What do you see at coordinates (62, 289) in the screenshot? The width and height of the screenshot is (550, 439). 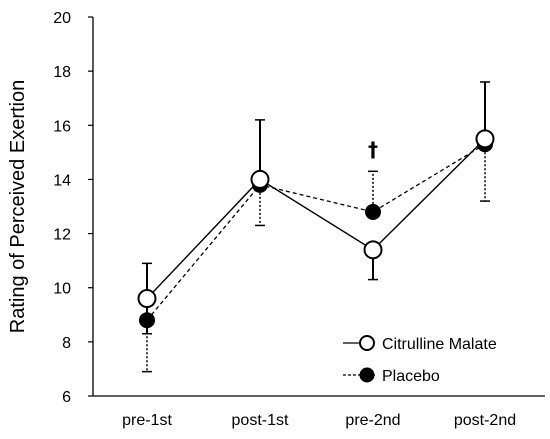 I see `y-tick-label-10: 10` at bounding box center [62, 289].